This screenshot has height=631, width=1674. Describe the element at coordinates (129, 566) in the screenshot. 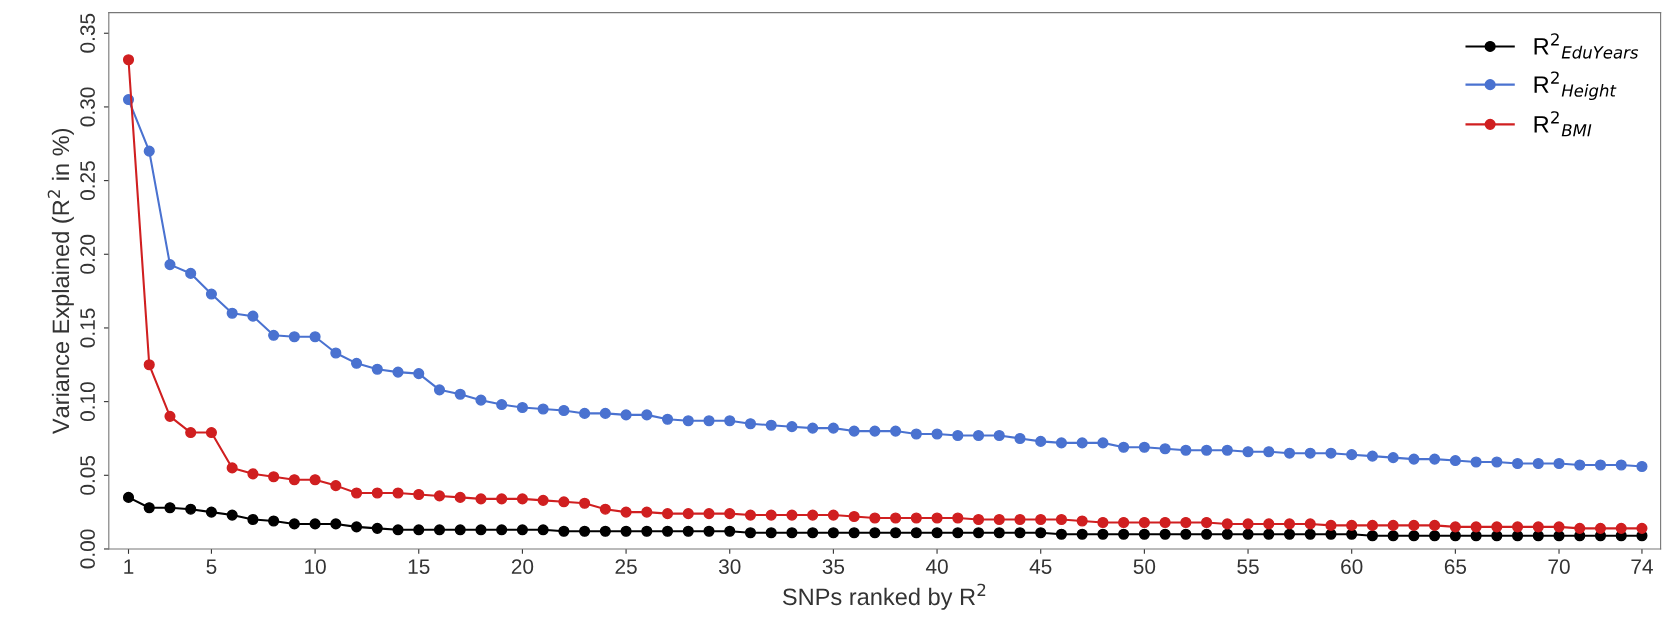

I see `x-tick-label: 1` at that location.